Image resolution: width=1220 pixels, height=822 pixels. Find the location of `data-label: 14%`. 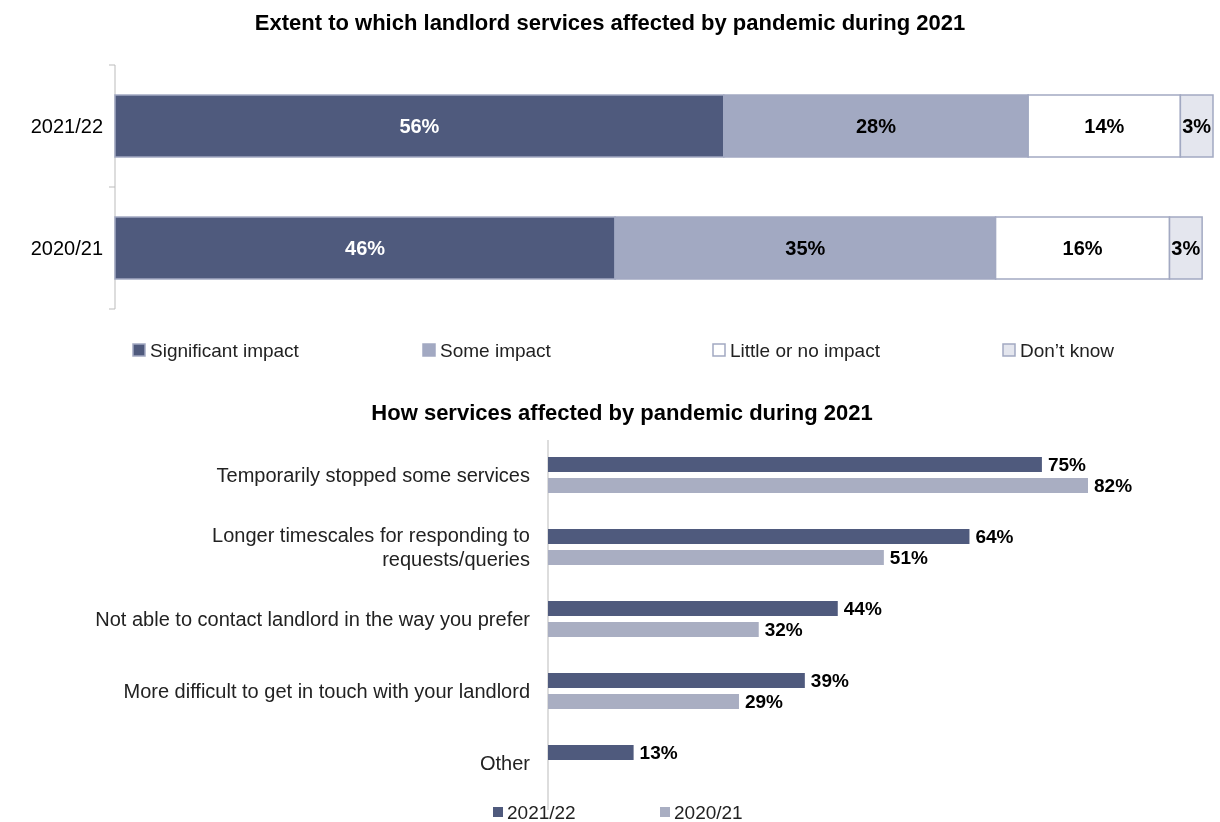

data-label: 14% is located at coordinates (1104, 126).